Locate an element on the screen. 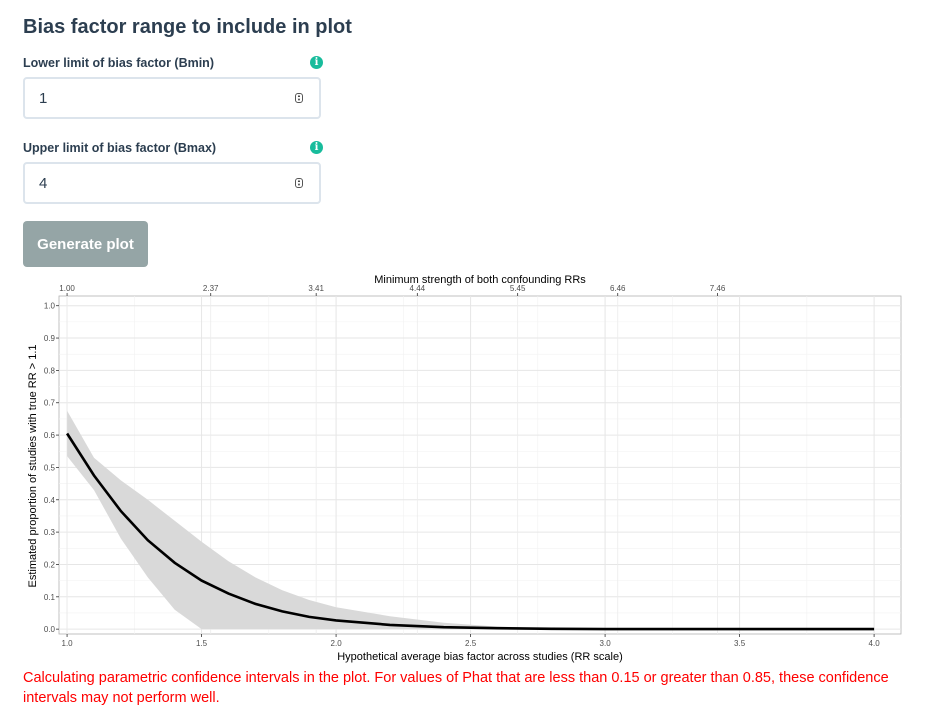 This screenshot has height=710, width=948. x-tick-label: 3.5 is located at coordinates (740, 643).